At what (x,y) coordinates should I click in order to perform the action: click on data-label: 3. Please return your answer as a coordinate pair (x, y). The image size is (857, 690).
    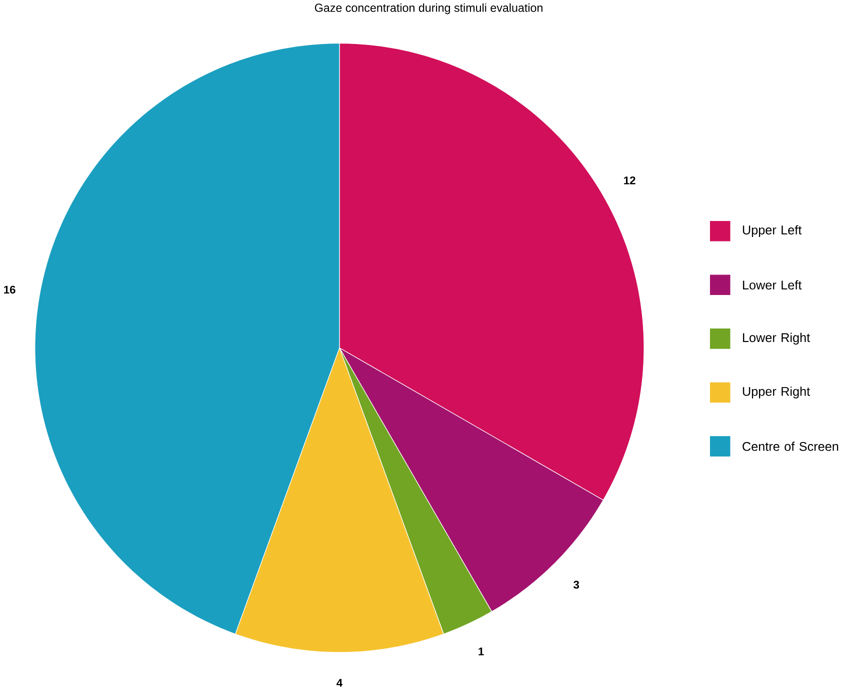
    Looking at the image, I should click on (577, 584).